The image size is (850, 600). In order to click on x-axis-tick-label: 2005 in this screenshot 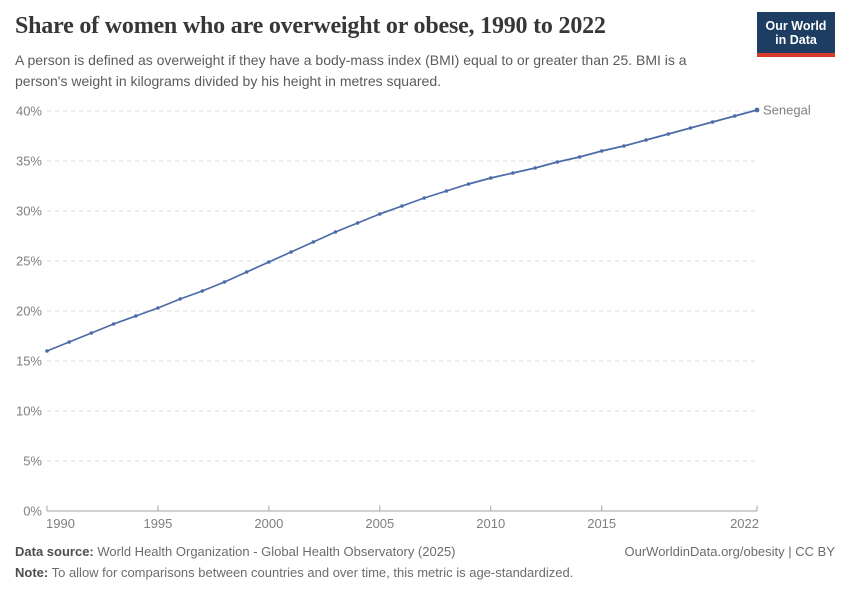, I will do `click(379, 523)`.